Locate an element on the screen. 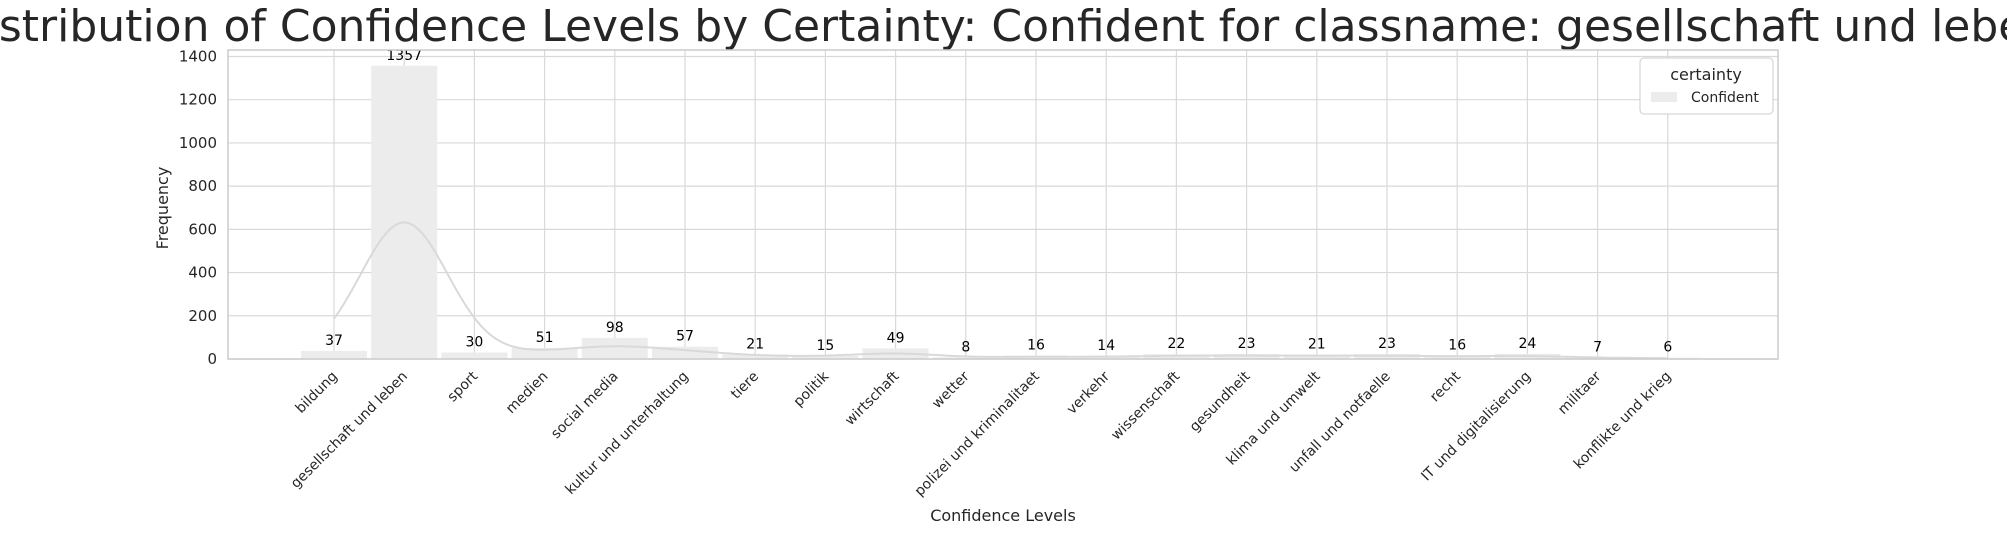 The image size is (2007, 535). x-tick-label: sport is located at coordinates (462, 386).